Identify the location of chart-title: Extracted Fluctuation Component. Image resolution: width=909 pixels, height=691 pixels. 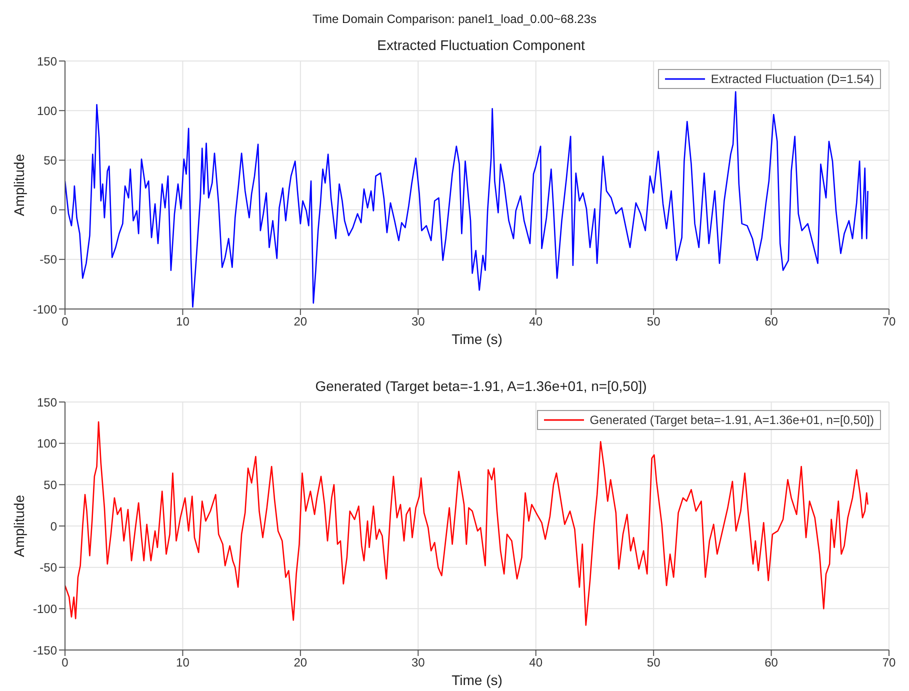
(481, 45).